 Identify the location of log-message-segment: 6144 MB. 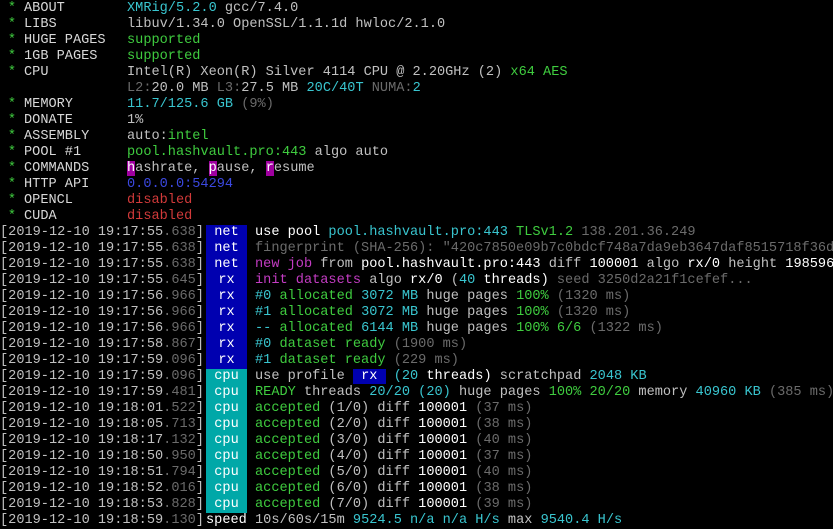
(394, 328).